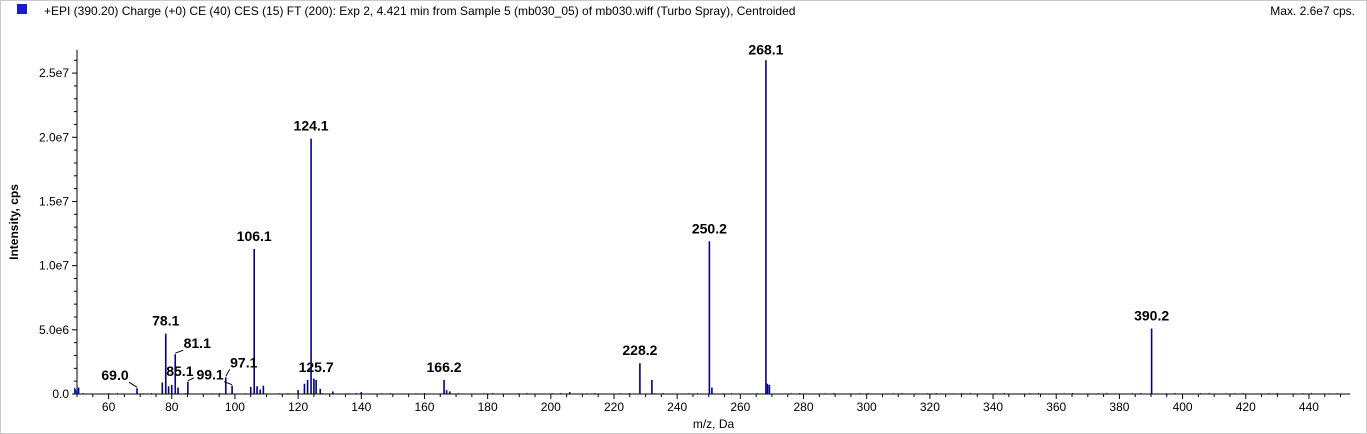 This screenshot has height=434, width=1367. Describe the element at coordinates (54, 266) in the screenshot. I see `y-tick-label: 1.0e7` at that location.